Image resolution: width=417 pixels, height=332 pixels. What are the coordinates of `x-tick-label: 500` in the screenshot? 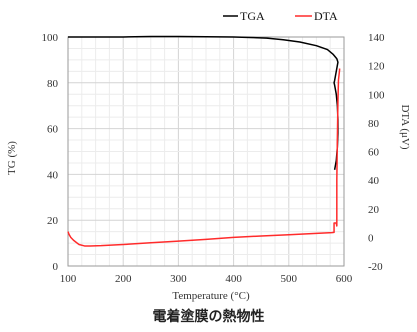 It's located at (289, 279).